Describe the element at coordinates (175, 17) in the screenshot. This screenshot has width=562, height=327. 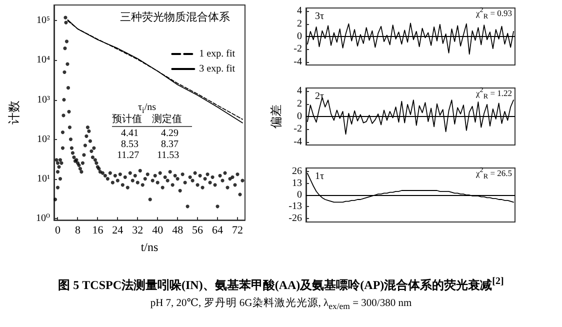
I see `text: 三种荧光物质混合体系` at that location.